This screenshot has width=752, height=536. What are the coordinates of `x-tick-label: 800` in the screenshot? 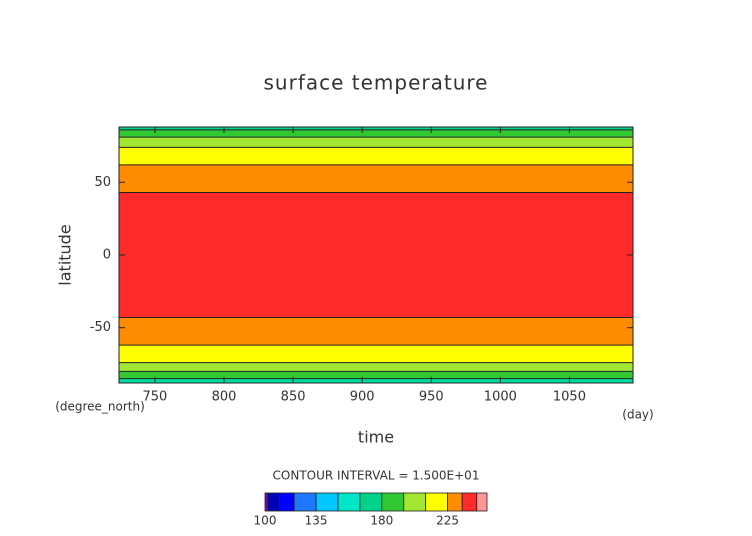 It's located at (224, 397).